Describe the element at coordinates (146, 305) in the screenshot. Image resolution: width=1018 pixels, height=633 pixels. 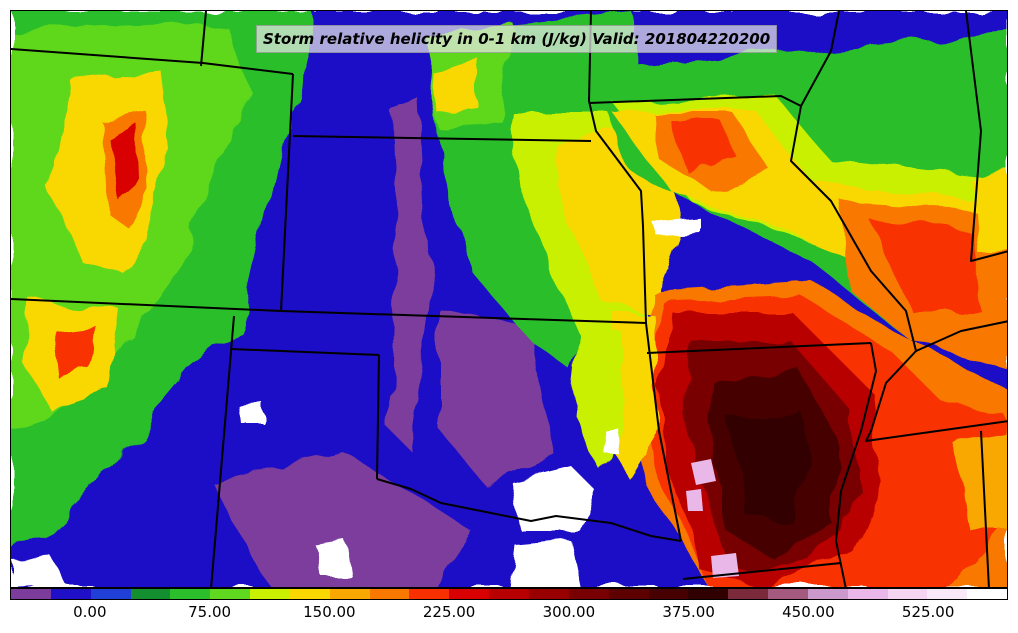
I see `boundary-co-north` at that location.